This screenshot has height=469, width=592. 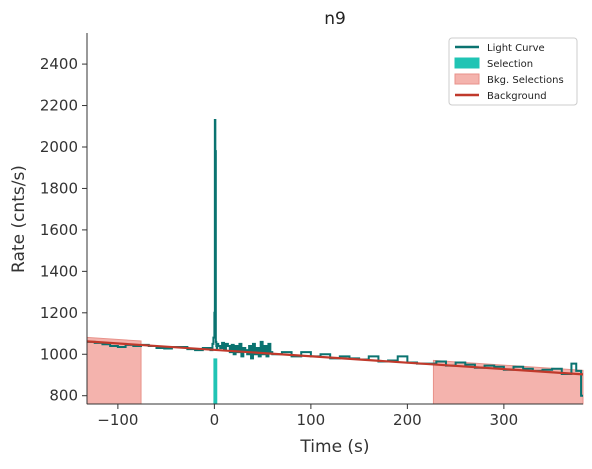 I want to click on chart-title: n9, so click(x=335, y=19).